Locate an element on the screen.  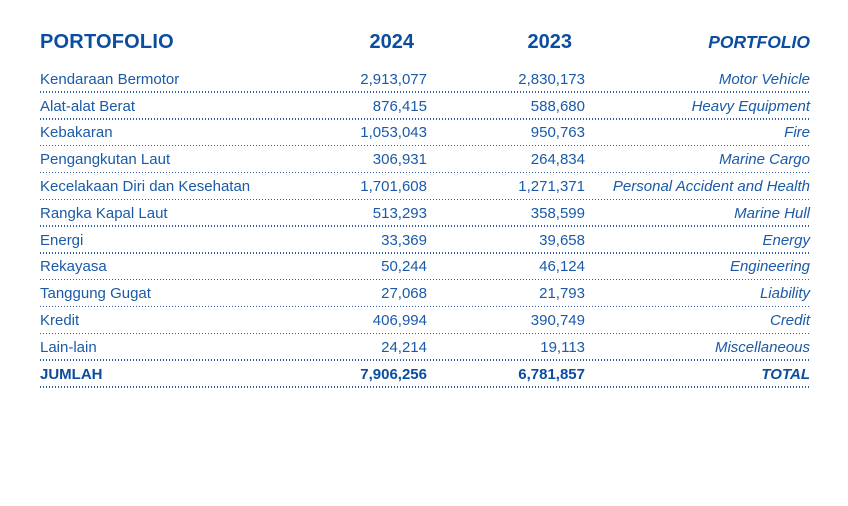
portfolio-name-en: Engineering is located at coordinates (769, 267).